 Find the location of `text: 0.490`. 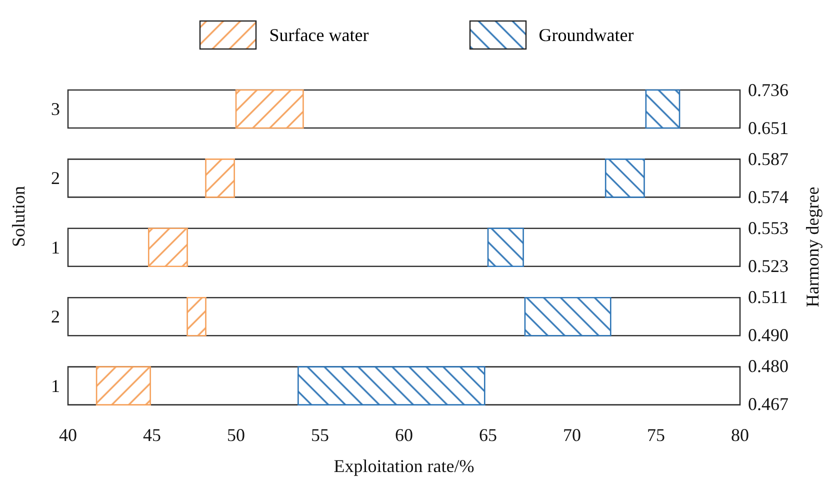

text: 0.490 is located at coordinates (768, 335).